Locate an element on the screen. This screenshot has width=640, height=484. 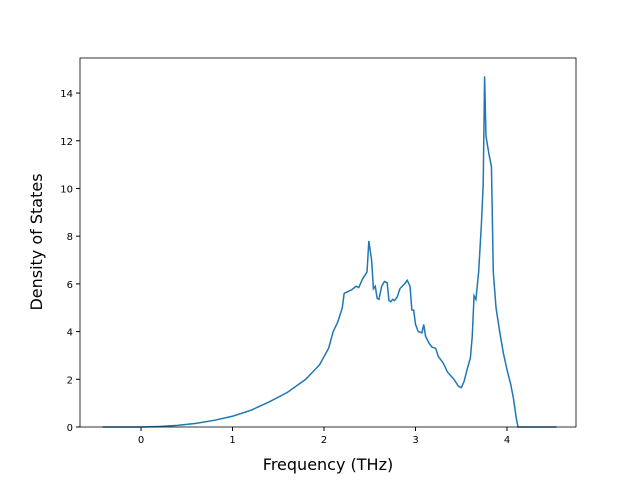
x-tick-label: 1 is located at coordinates (232, 440).